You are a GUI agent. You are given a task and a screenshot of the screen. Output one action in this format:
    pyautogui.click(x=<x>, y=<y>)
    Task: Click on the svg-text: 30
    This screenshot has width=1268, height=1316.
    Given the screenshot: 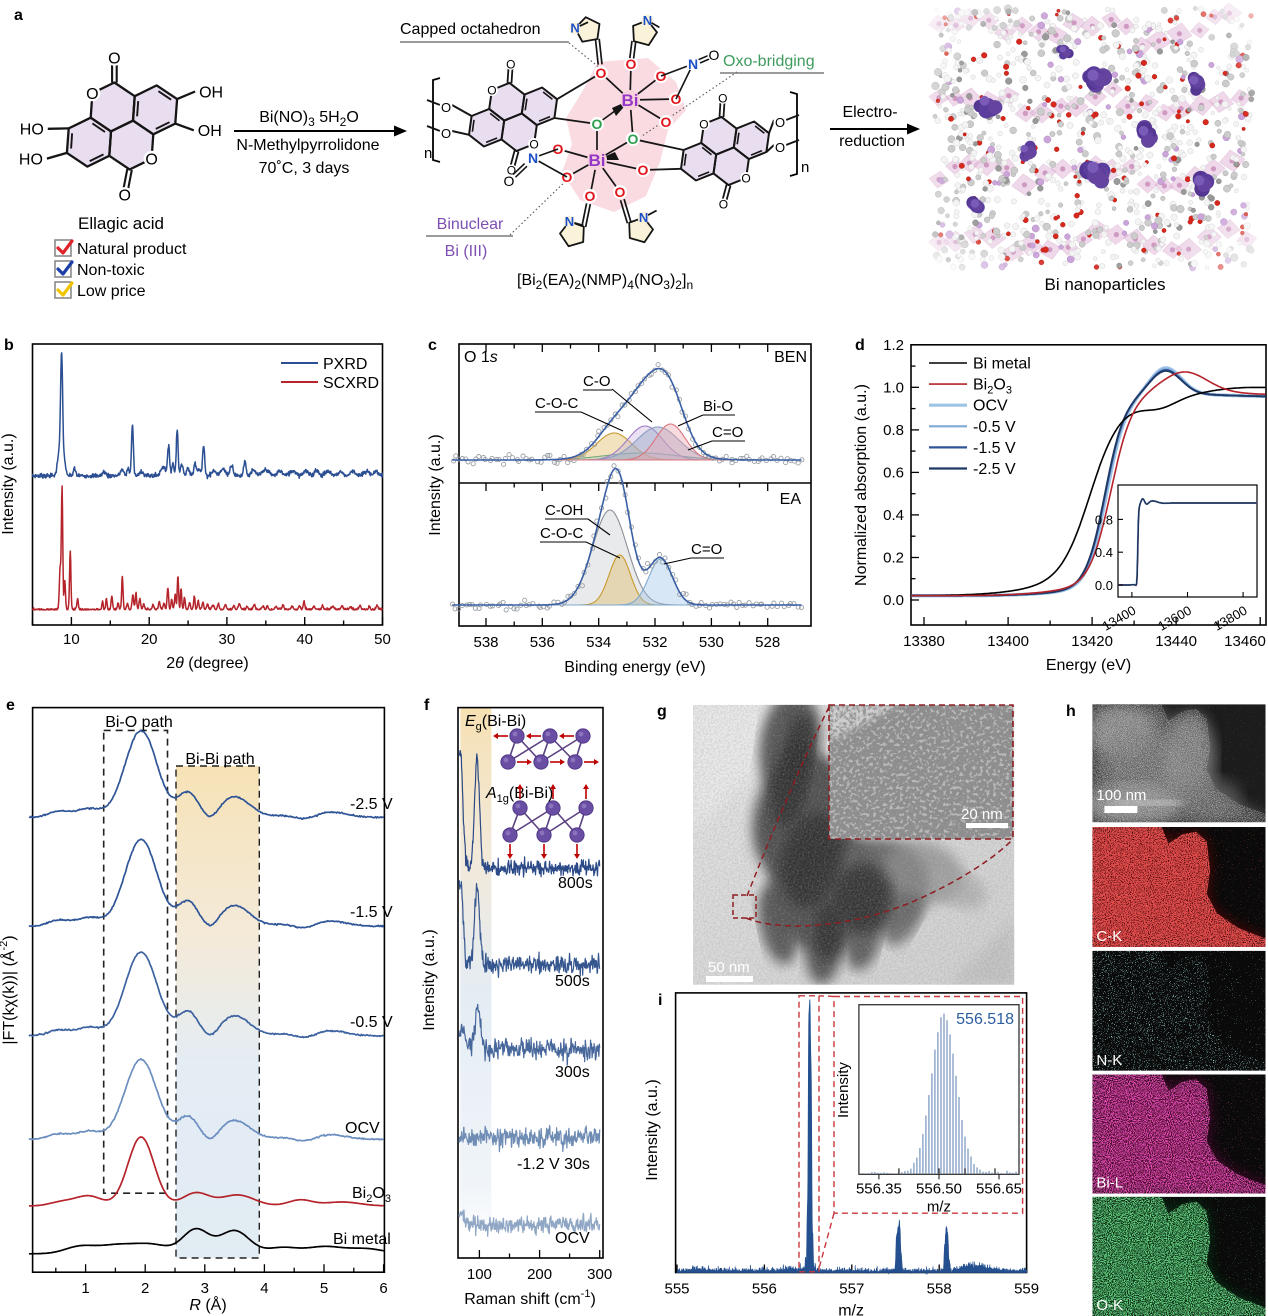 What is the action you would take?
    pyautogui.click(x=227, y=639)
    